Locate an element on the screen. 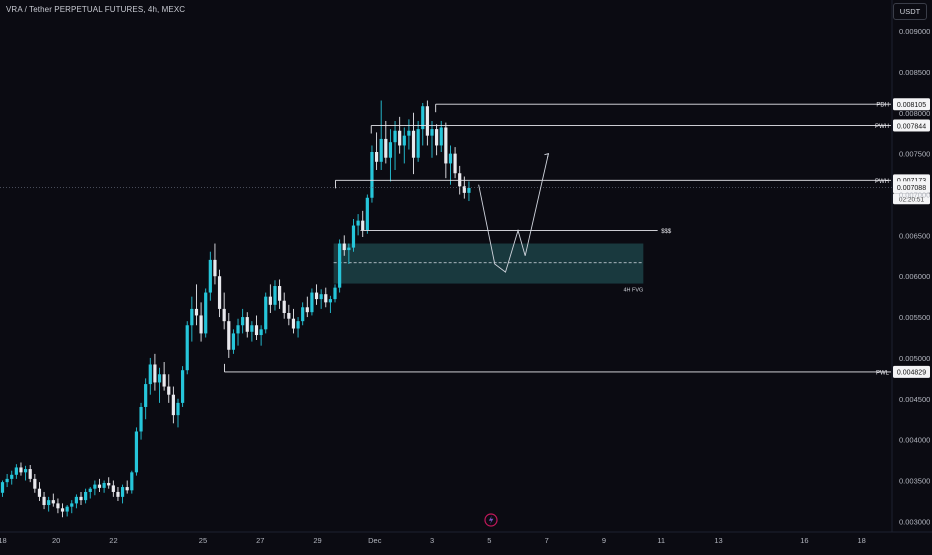 The image size is (932, 555). fvg-zone is located at coordinates (488, 263).